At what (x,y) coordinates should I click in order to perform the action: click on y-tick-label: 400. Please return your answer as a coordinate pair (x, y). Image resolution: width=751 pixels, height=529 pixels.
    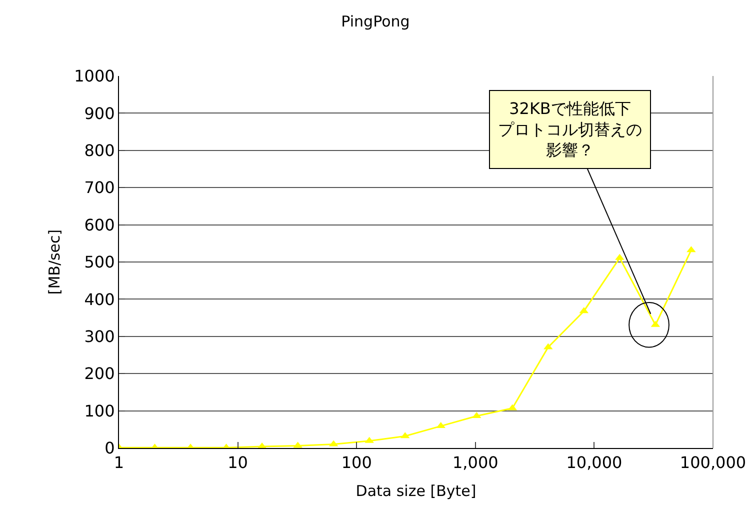
    Looking at the image, I should click on (99, 299).